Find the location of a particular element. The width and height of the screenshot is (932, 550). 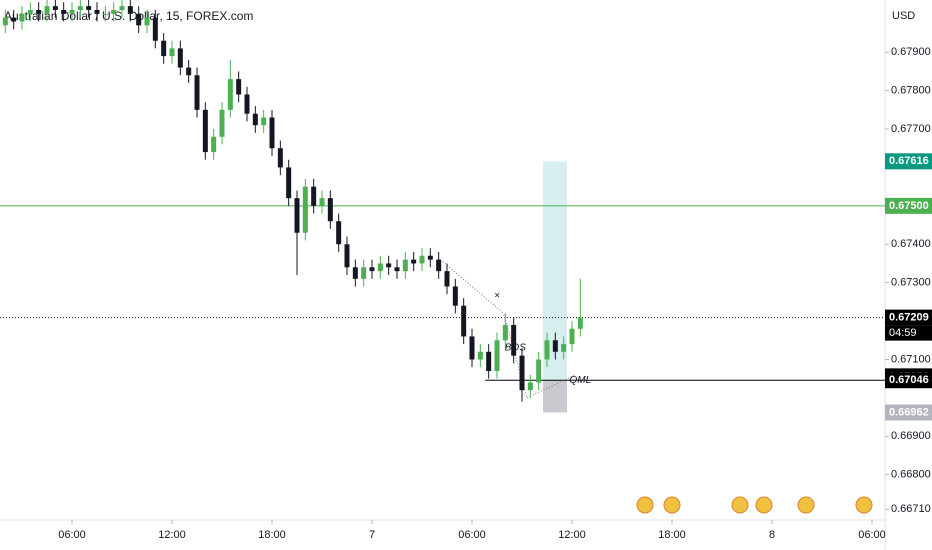

y-tick-label: 0.67400 is located at coordinates (911, 244).